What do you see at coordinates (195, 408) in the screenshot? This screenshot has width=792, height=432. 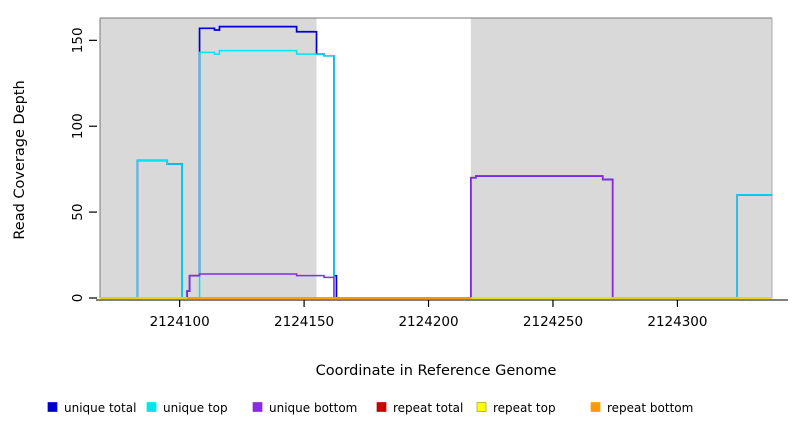 I see `legend-label-unique-top: unique top` at bounding box center [195, 408].